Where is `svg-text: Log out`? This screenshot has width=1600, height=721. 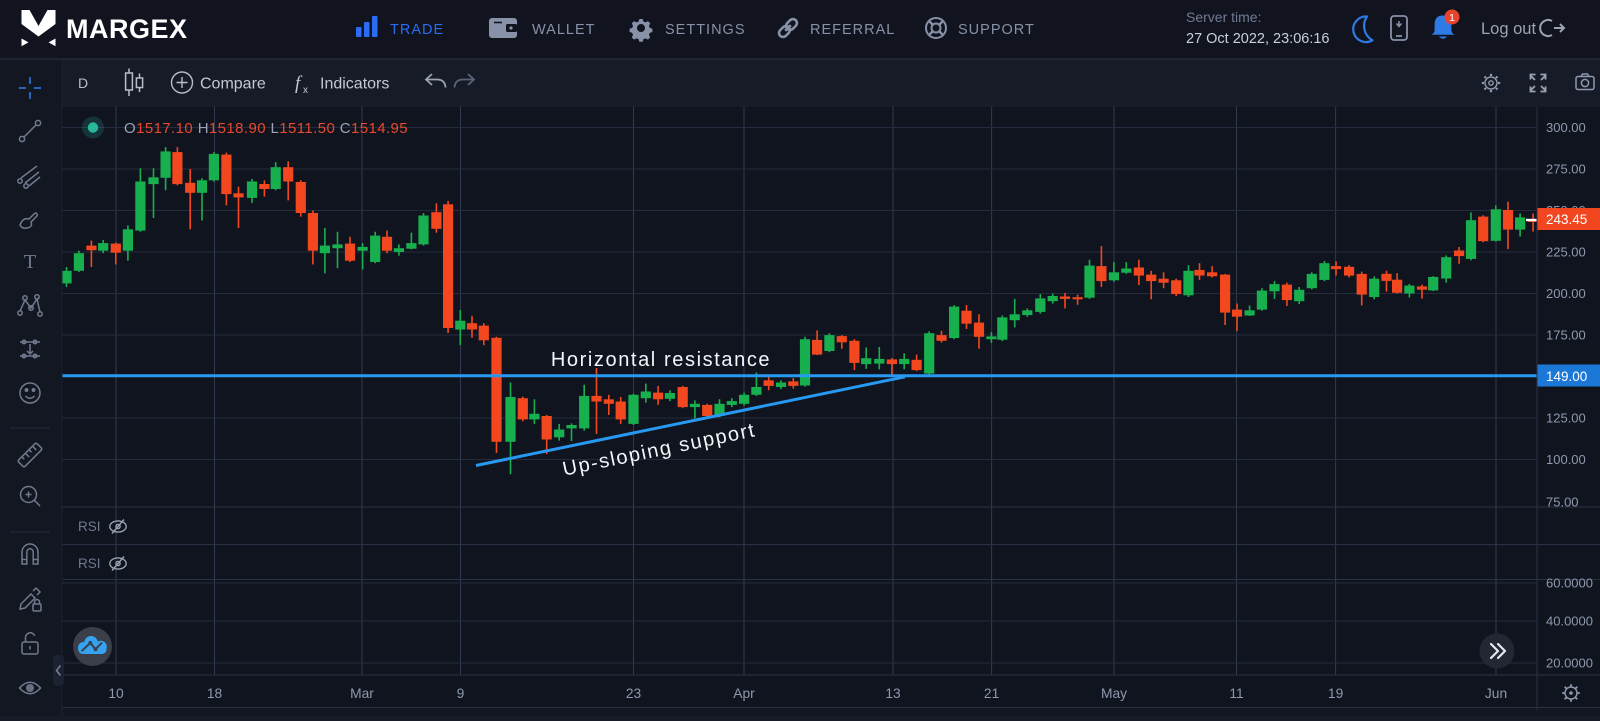 svg-text: Log out is located at coordinates (1508, 29).